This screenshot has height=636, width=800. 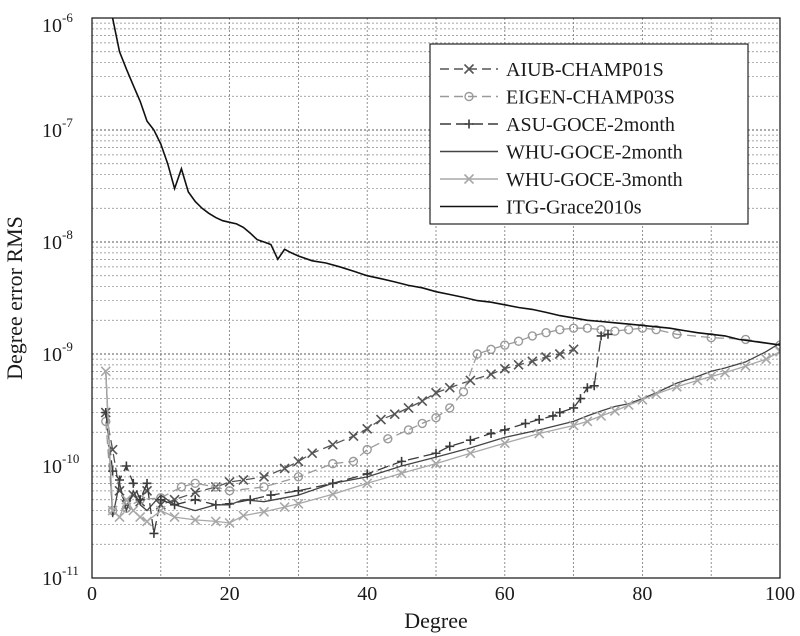 I want to click on legend-label: WHU-GOCE-3month, so click(x=594, y=180).